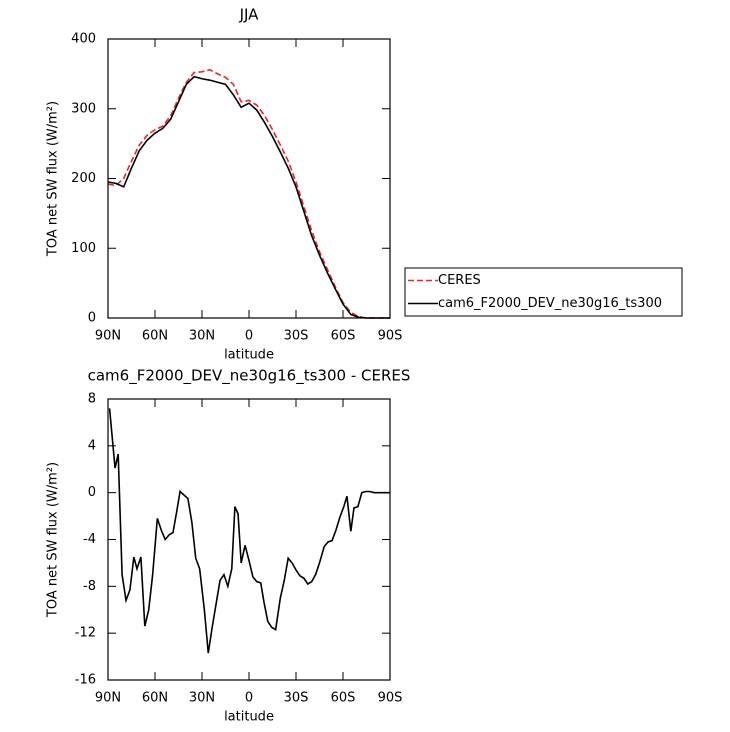 This screenshot has width=730, height=732. What do you see at coordinates (92, 399) in the screenshot?
I see `y-tick-label: 8` at bounding box center [92, 399].